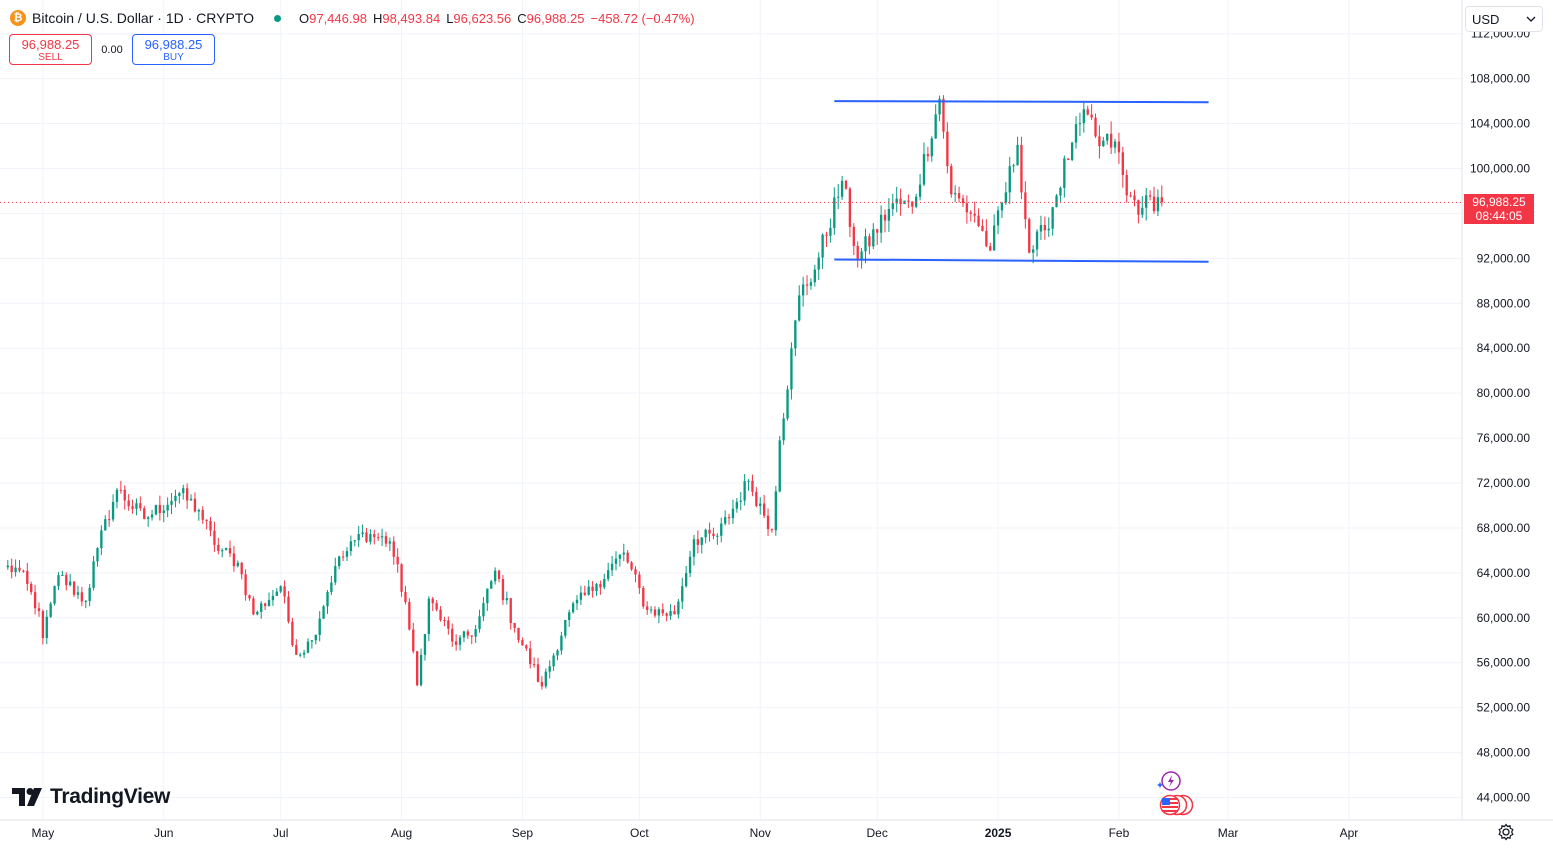 The image size is (1553, 851). Describe the element at coordinates (143, 18) in the screenshot. I see `symbol-title: Bitcoin / U.S. Dollar · 1D · CRYPTO` at that location.